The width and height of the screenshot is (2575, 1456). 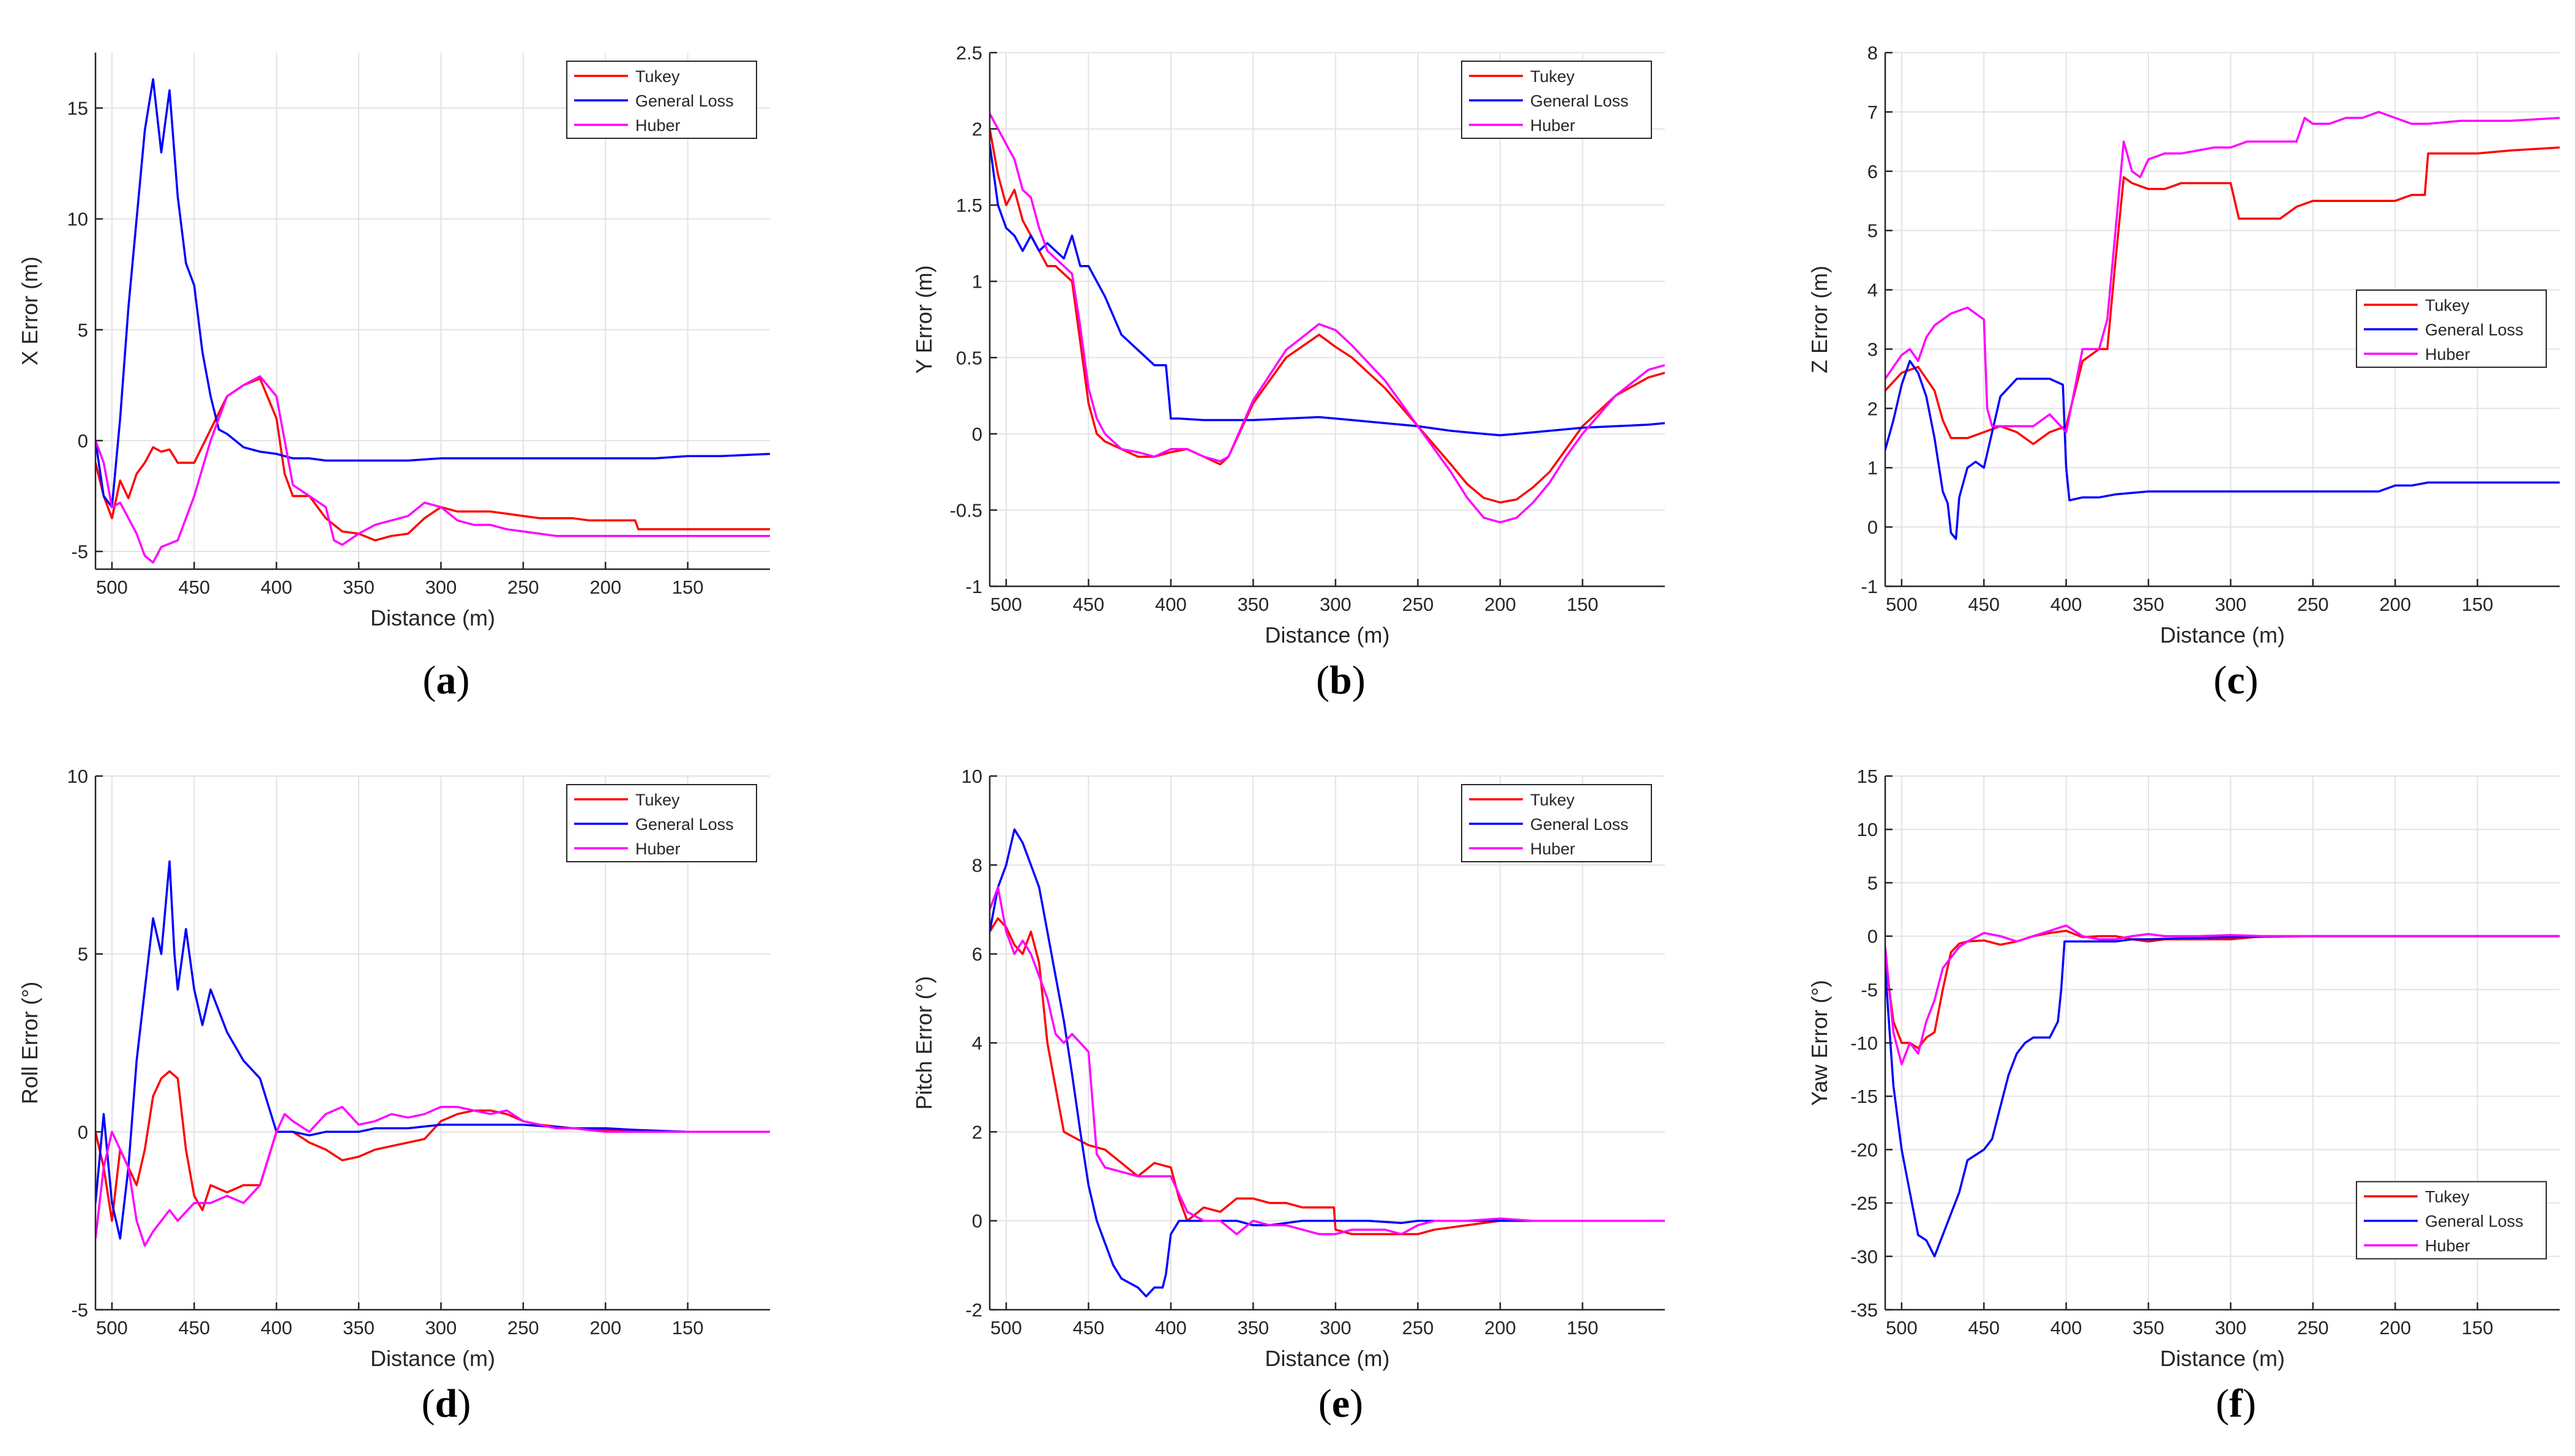 What do you see at coordinates (1864, 1256) in the screenshot?
I see `y-tick-label: -30` at bounding box center [1864, 1256].